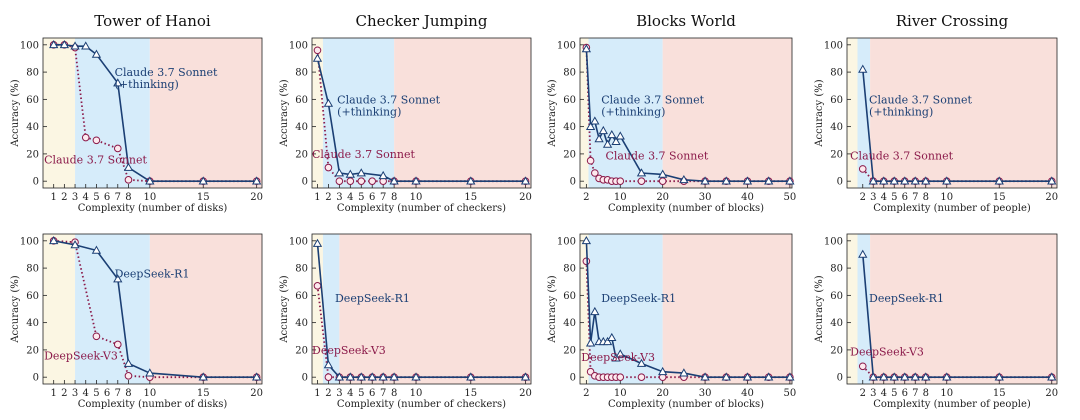 This screenshot has width=1080, height=420. Describe the element at coordinates (952, 404) in the screenshot. I see `x-axis-label: Complexity (number of people)` at that location.